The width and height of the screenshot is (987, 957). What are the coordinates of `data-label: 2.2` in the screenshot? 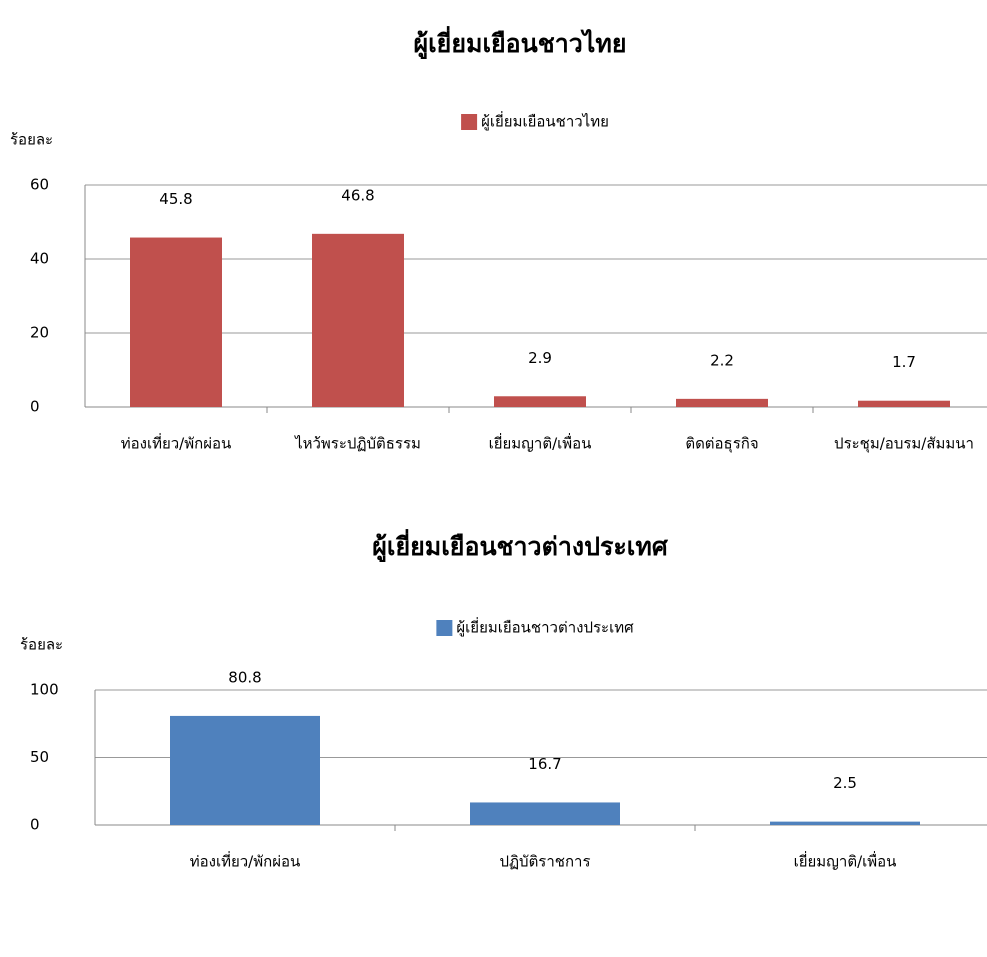 It's located at (722, 360).